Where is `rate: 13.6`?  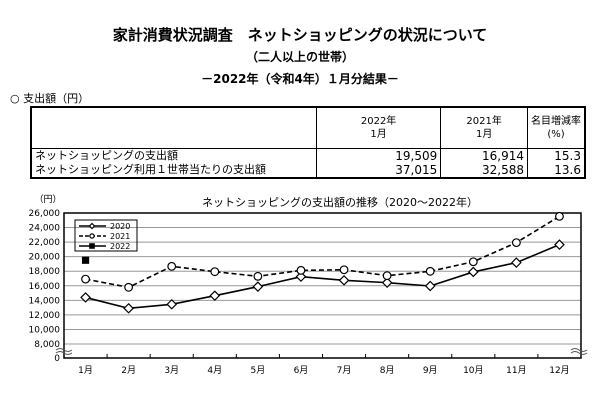
rate: 13.6 is located at coordinates (556, 170).